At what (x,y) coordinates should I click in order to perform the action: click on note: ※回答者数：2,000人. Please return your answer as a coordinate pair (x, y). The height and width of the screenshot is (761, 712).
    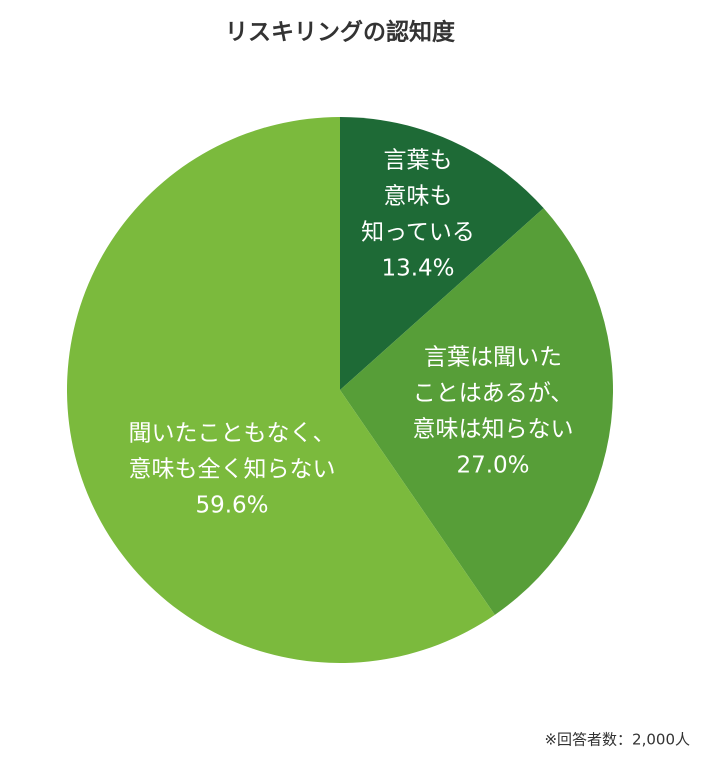
    Looking at the image, I should click on (617, 740).